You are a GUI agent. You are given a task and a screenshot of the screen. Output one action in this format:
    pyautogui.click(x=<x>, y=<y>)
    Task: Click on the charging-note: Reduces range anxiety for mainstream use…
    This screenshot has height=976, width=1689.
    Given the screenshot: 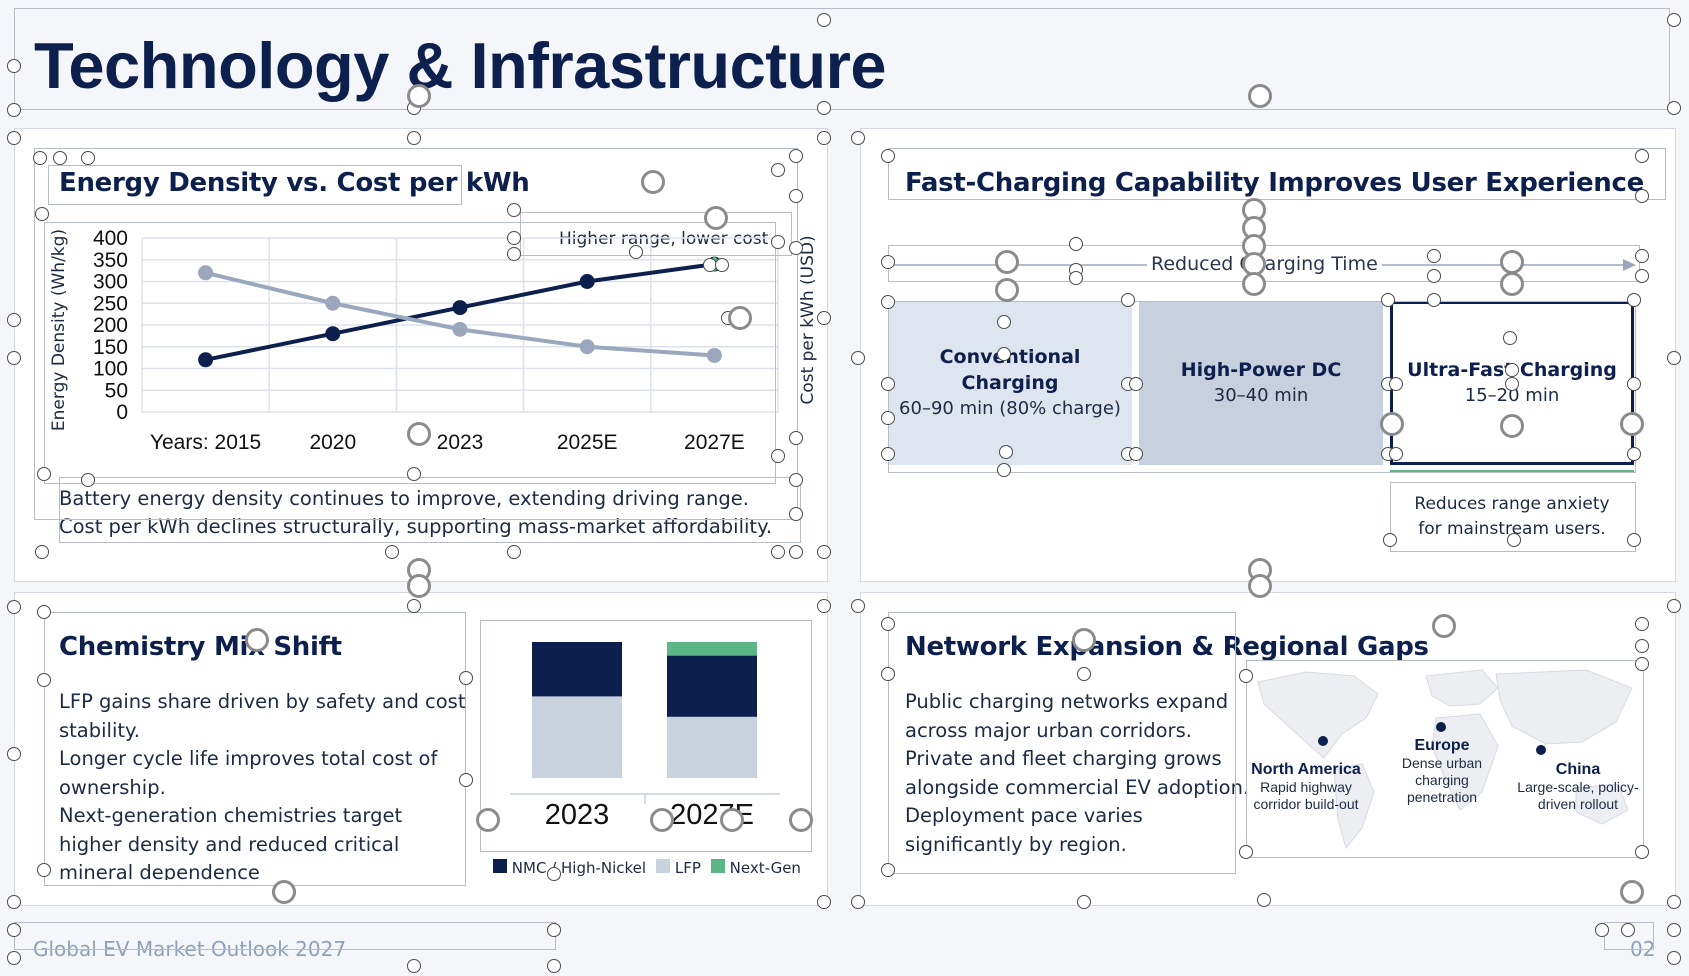 What is the action you would take?
    pyautogui.click(x=1512, y=516)
    